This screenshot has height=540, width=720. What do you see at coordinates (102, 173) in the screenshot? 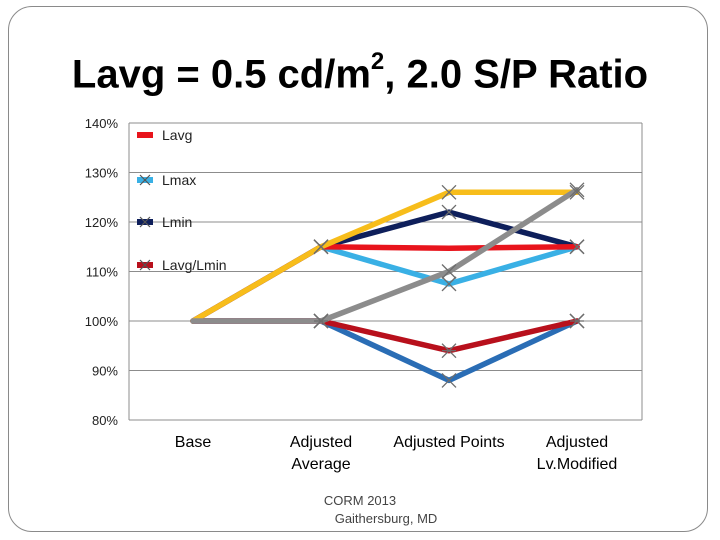
I see `y-tick-label: 130%` at bounding box center [102, 173].